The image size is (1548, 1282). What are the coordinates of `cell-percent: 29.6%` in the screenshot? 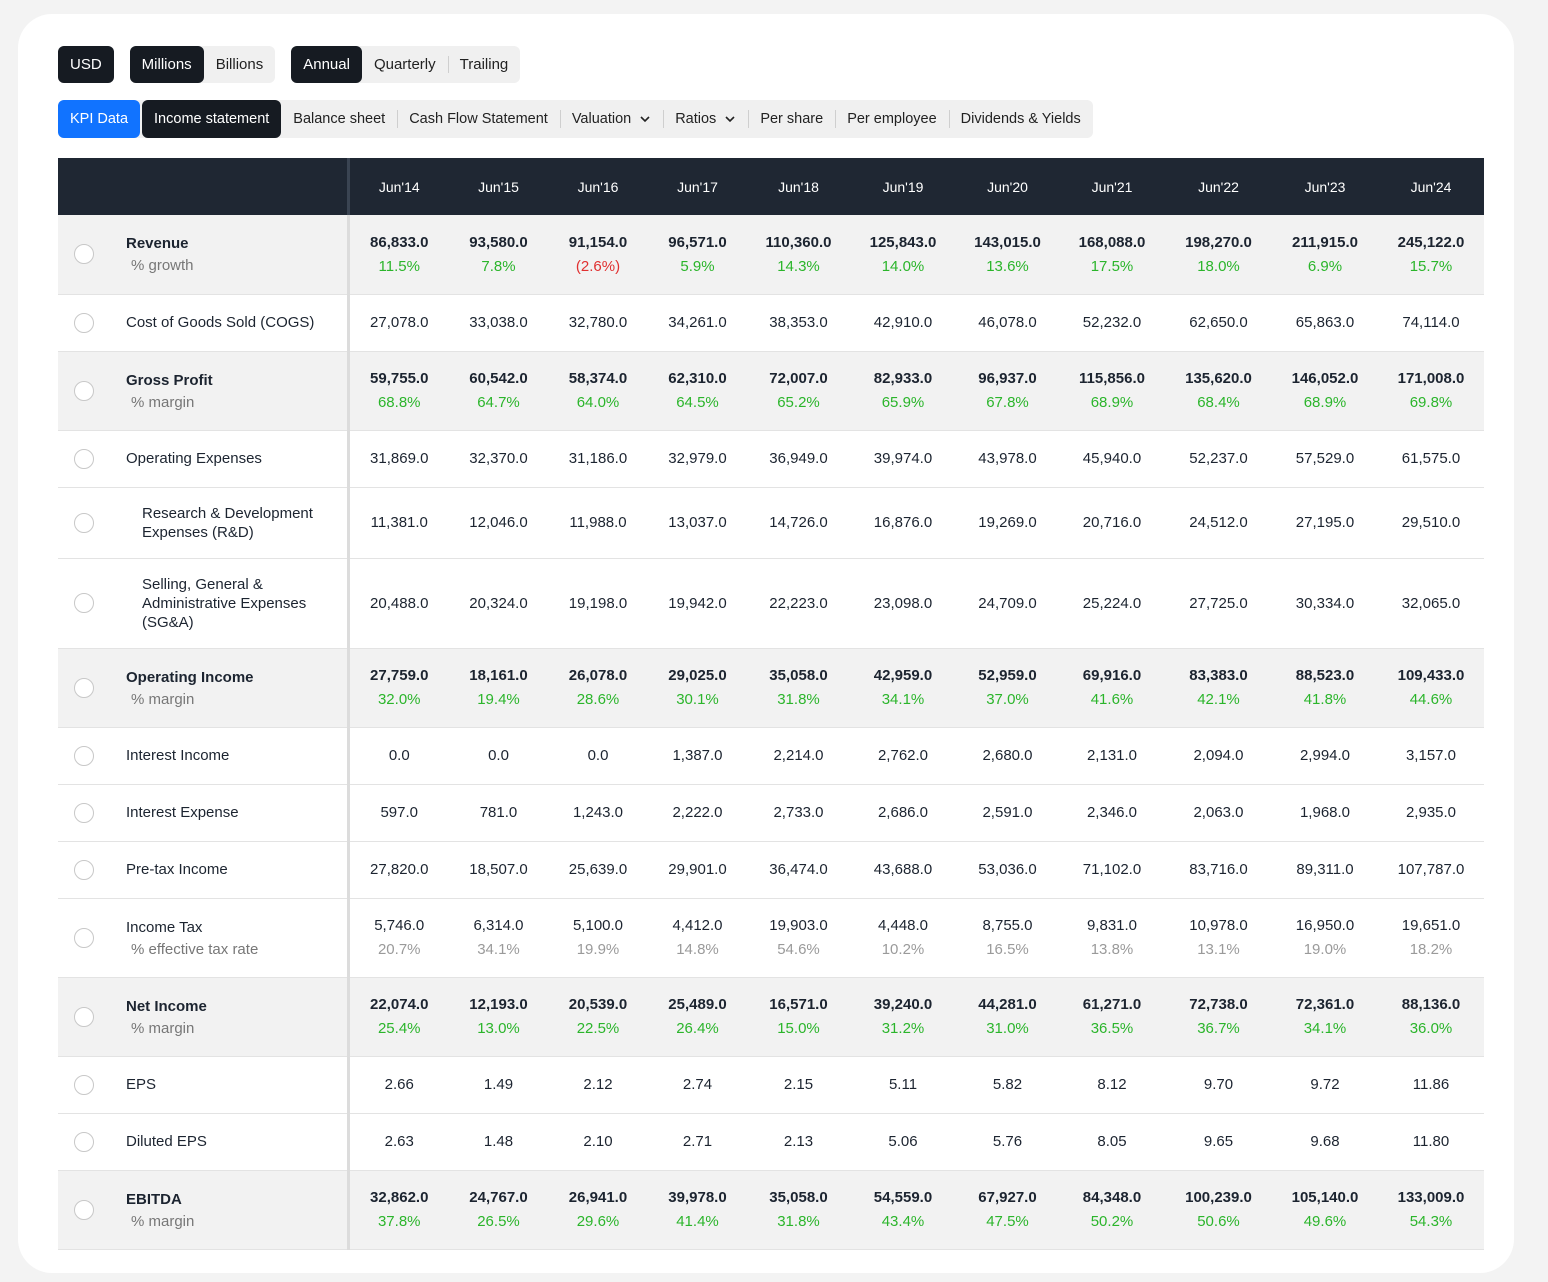 It's located at (598, 1221).